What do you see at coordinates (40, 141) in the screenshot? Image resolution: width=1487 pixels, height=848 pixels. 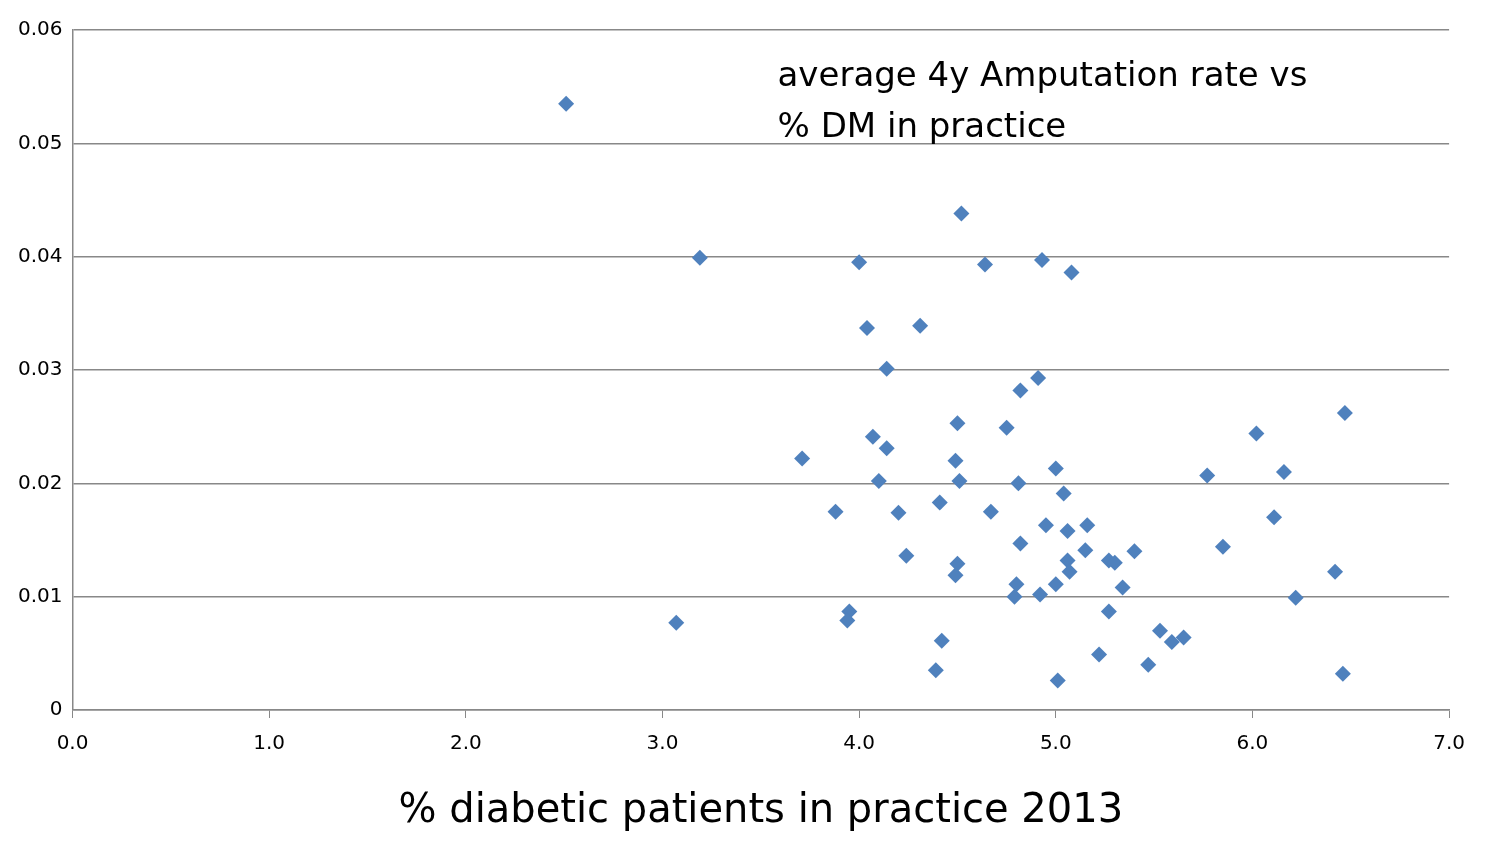 I see `y-tick-label: 0.05` at bounding box center [40, 141].